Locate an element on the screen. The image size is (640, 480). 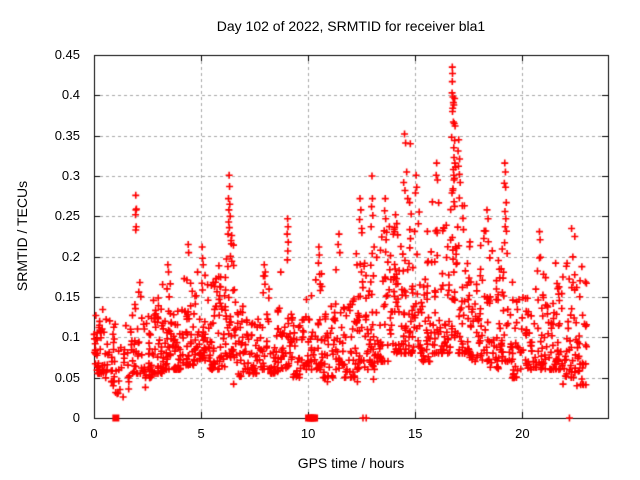
y-tick-label: 0 is located at coordinates (76, 417).